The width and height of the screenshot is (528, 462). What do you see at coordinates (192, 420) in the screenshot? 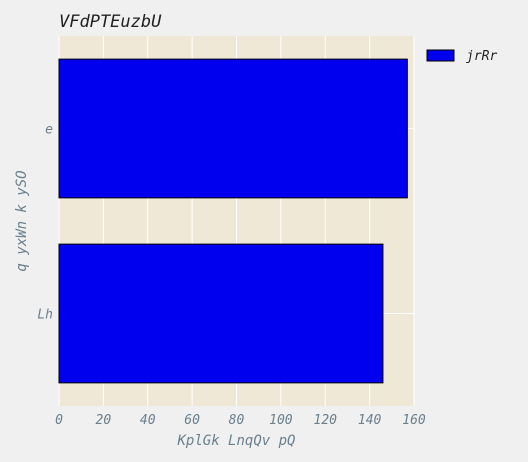
I see `x-tick-label: 60` at bounding box center [192, 420].